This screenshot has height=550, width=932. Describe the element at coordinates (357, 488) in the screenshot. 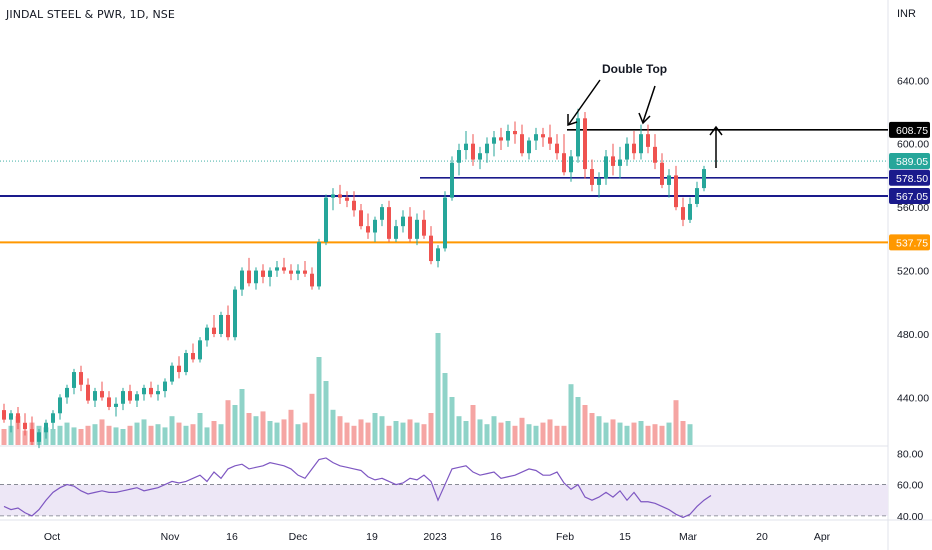

I see `rsi-line` at that location.